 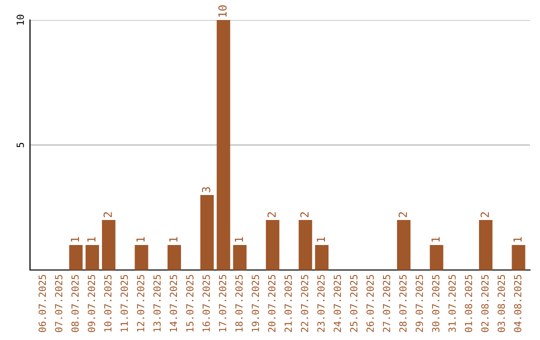 What do you see at coordinates (436, 303) in the screenshot?
I see `x-tick-label: 30.07.2025` at bounding box center [436, 303].